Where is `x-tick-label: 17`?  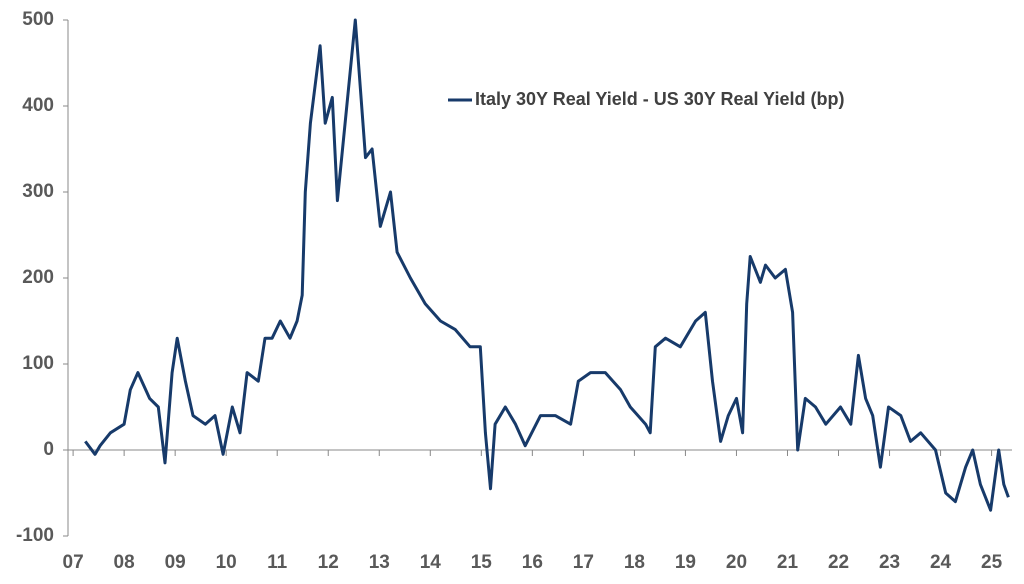 x-tick-label: 17 is located at coordinates (583, 562).